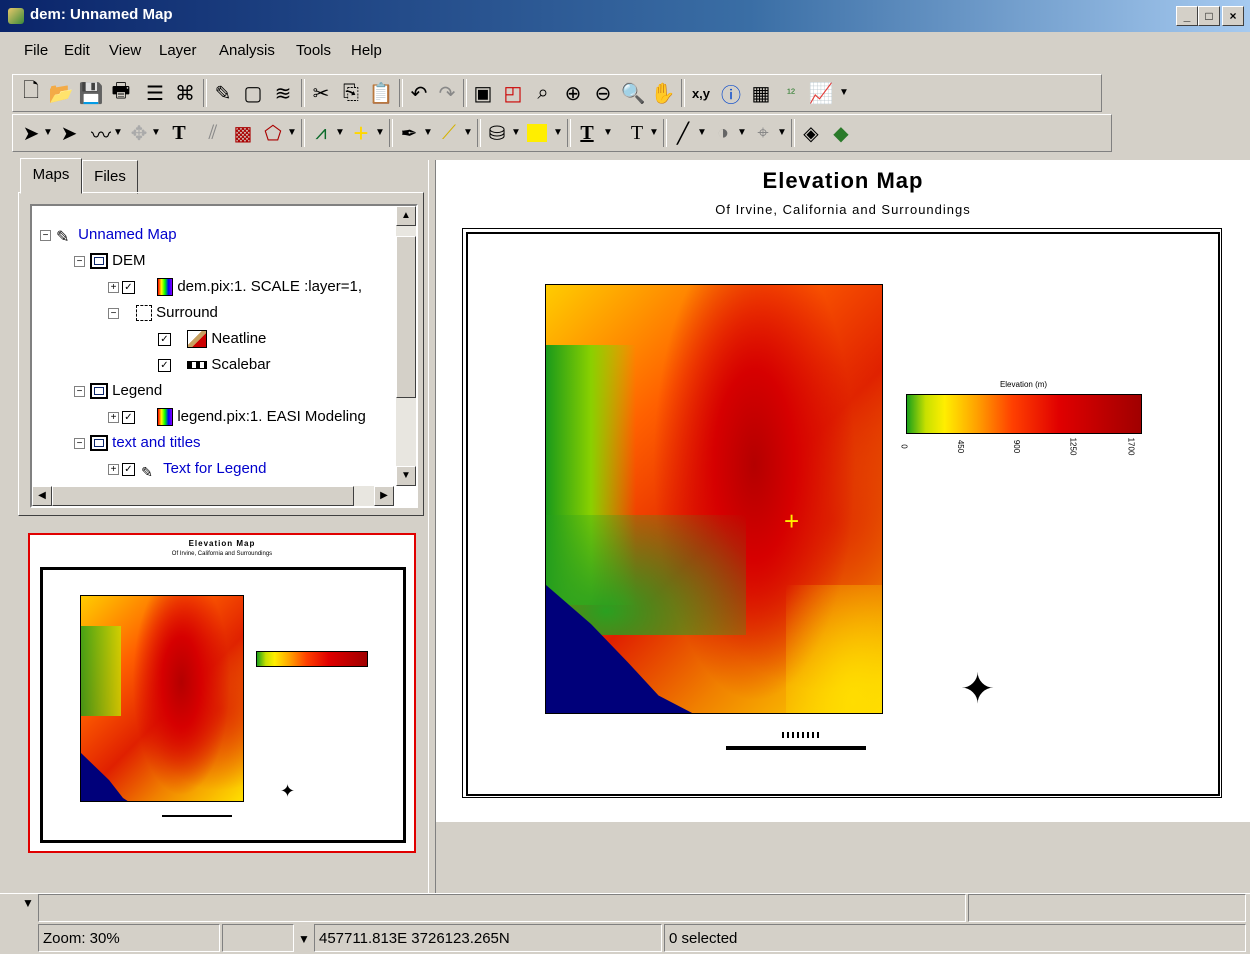 This screenshot has width=1250, height=954. I want to click on dem-raster, so click(714, 499).